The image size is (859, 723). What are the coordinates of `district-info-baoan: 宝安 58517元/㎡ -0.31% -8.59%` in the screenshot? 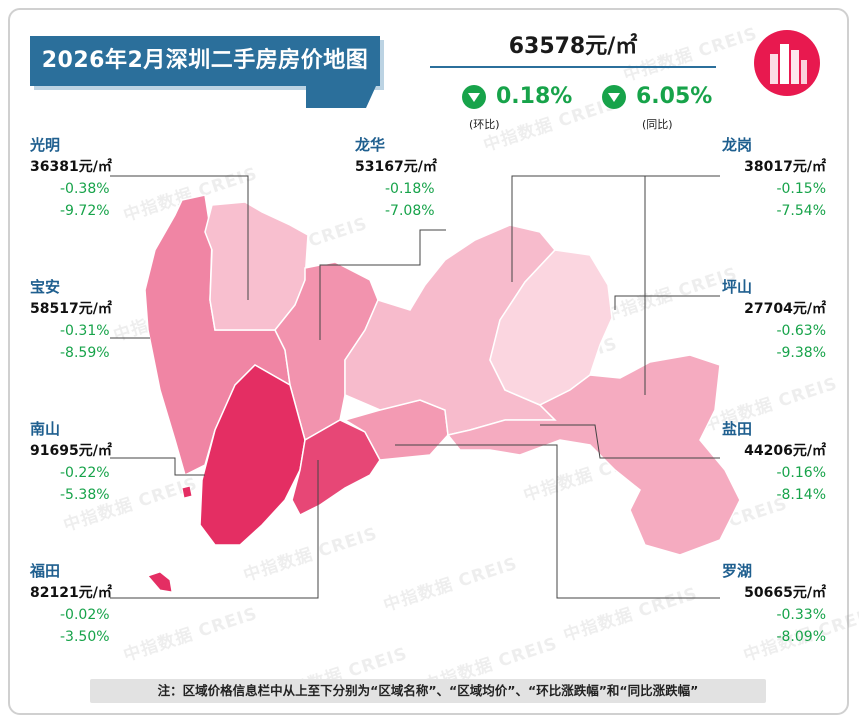 It's located at (71, 320).